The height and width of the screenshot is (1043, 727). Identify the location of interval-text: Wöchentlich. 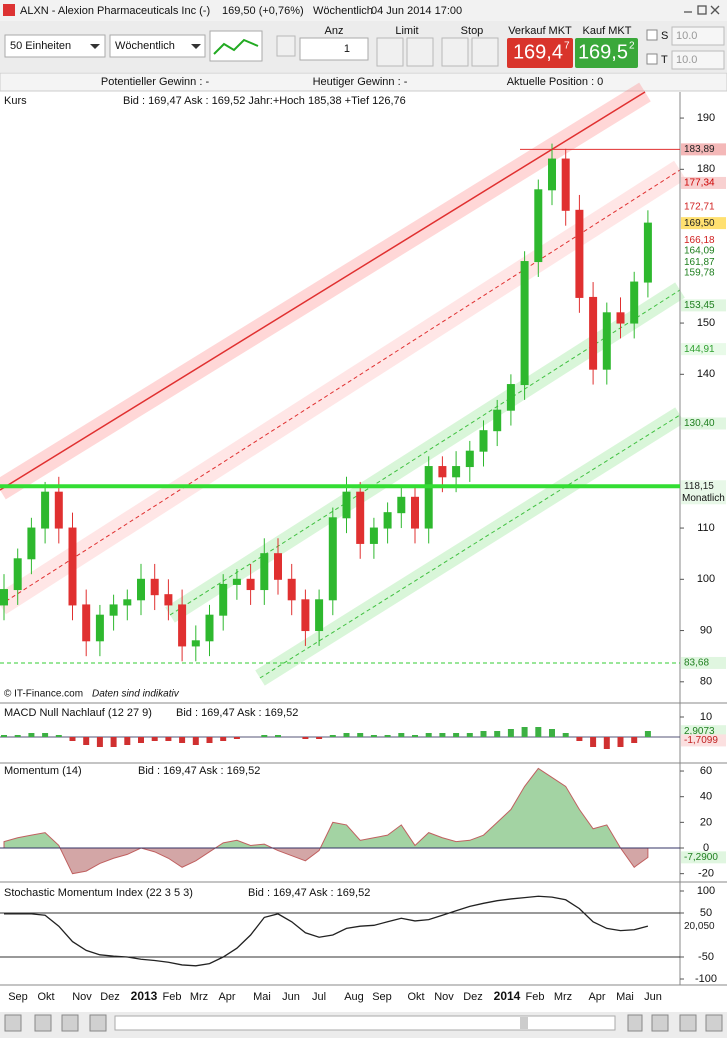
(145, 46).